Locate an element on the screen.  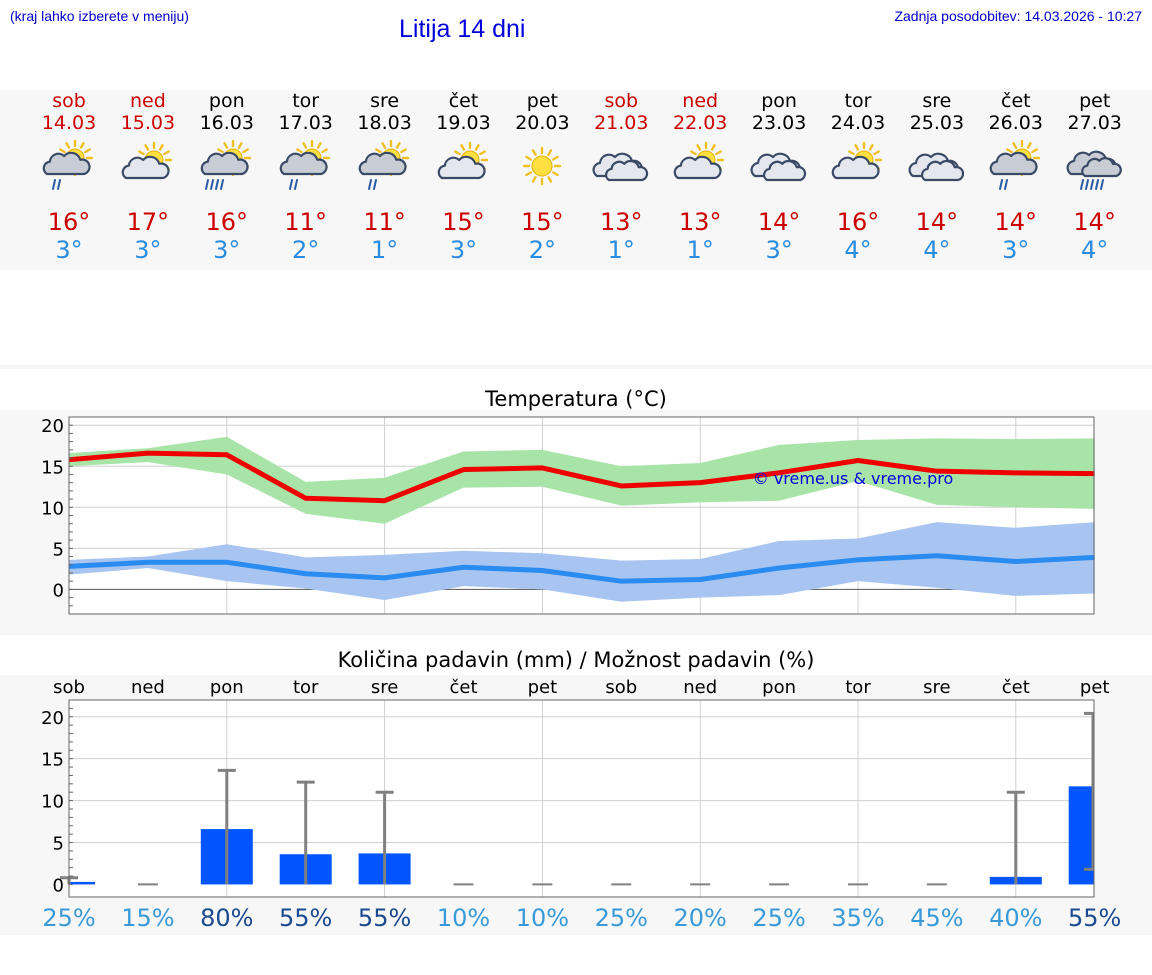
separator-band is located at coordinates (576, 367).